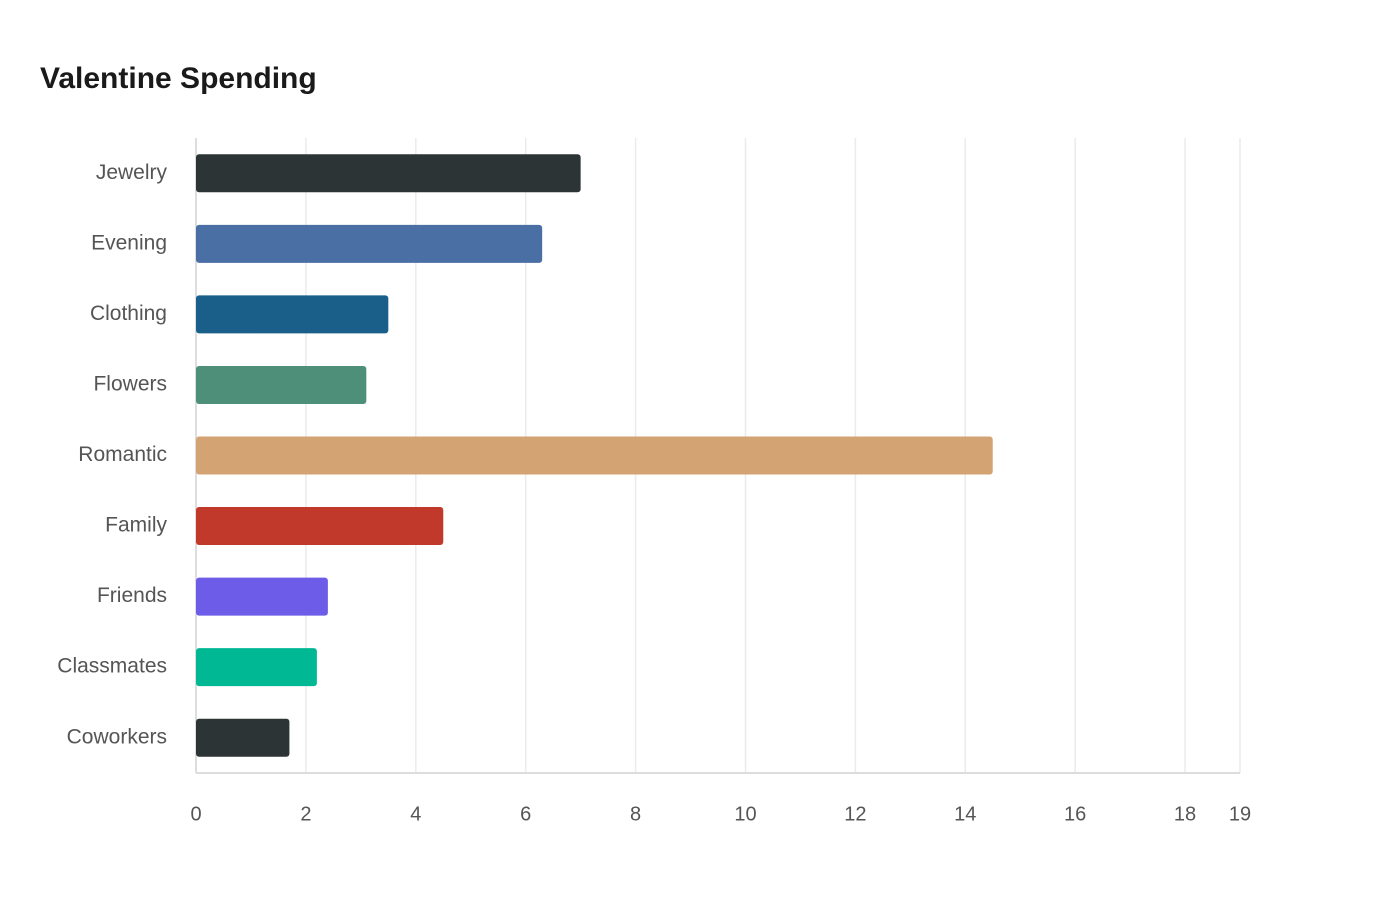  I want to click on y-tick-label: Flowers, so click(130, 383).